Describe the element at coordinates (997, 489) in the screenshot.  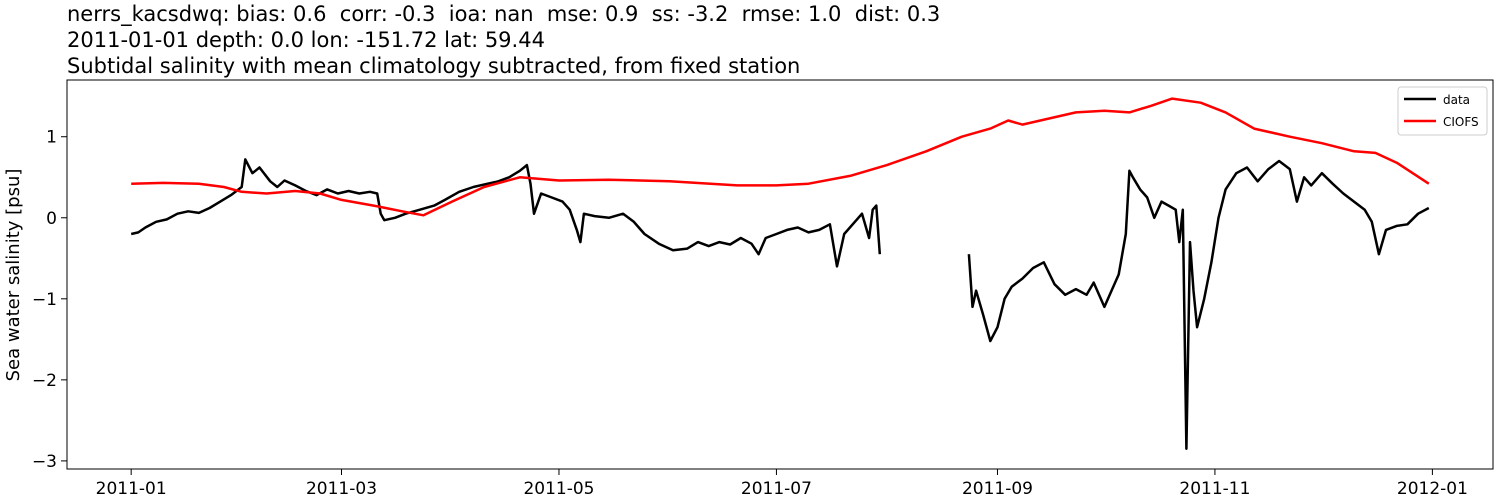
I see `x-tick-label: 2011-09` at that location.